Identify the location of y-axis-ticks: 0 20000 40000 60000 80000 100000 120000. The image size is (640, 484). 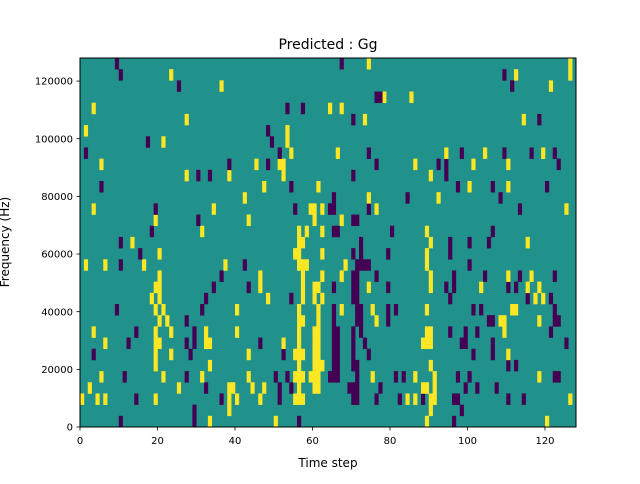
(57, 255).